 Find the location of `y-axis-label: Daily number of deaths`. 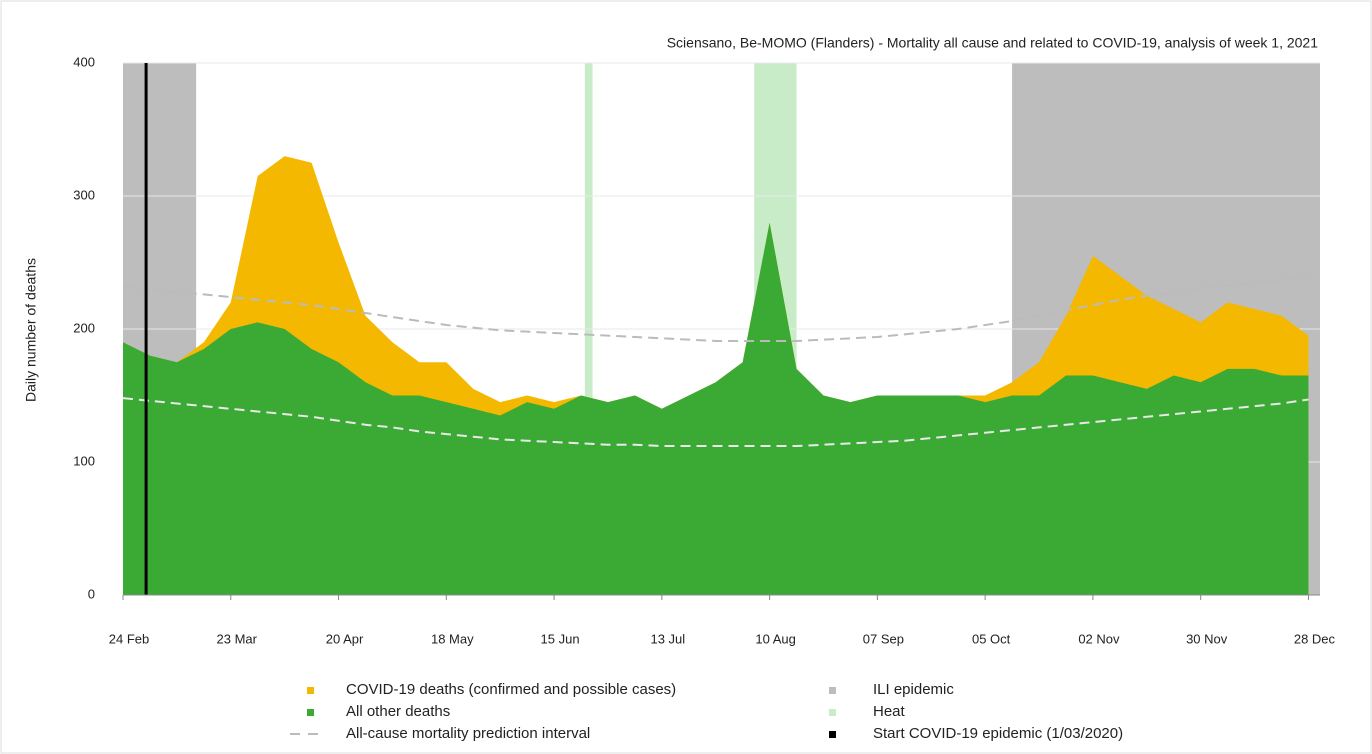

y-axis-label: Daily number of deaths is located at coordinates (31, 330).